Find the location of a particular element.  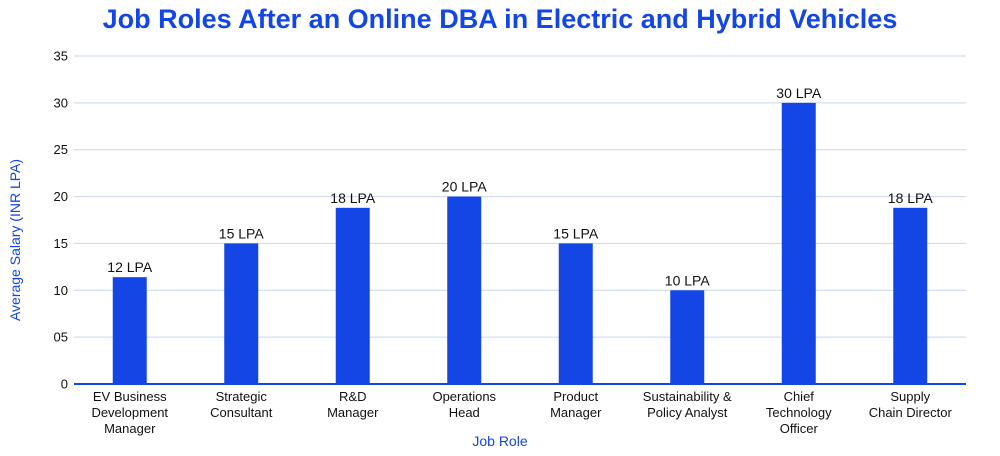

x-category-label: Chief Technology Officer is located at coordinates (799, 412).